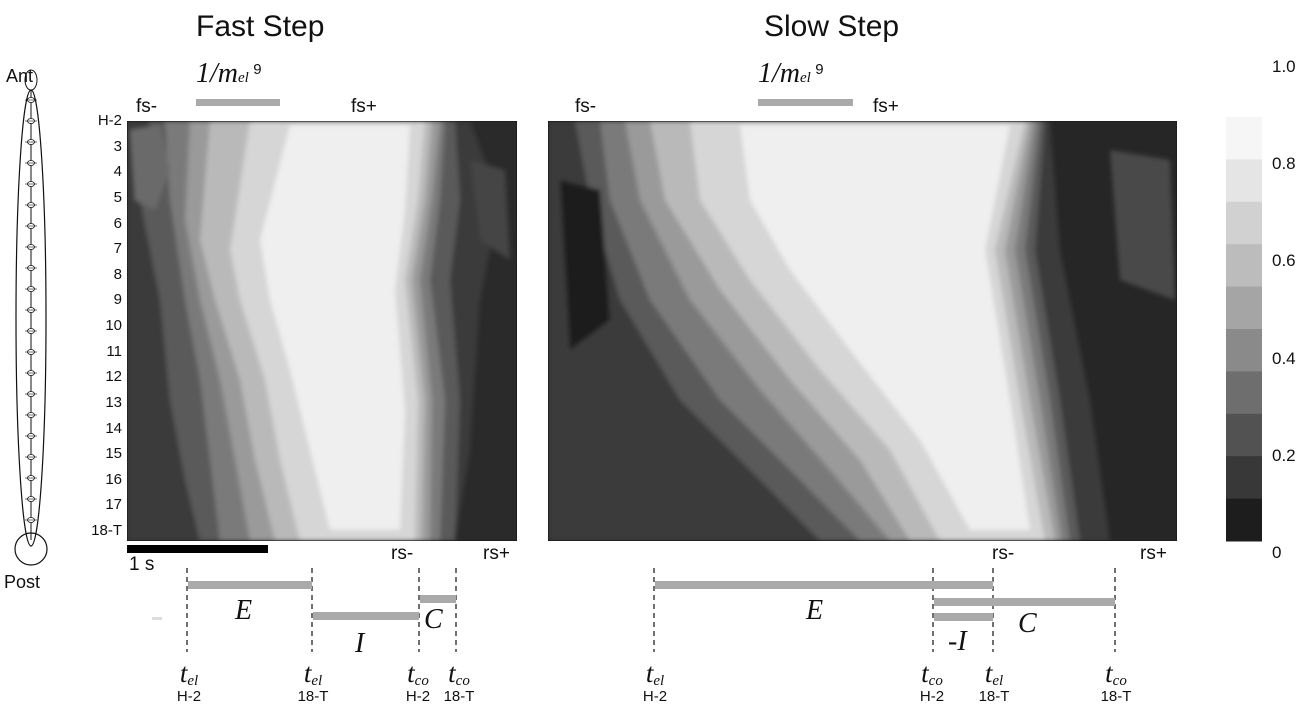 This screenshot has width=1302, height=711. What do you see at coordinates (1003, 553) in the screenshot?
I see `slow-rs-minus-label: rs-` at bounding box center [1003, 553].